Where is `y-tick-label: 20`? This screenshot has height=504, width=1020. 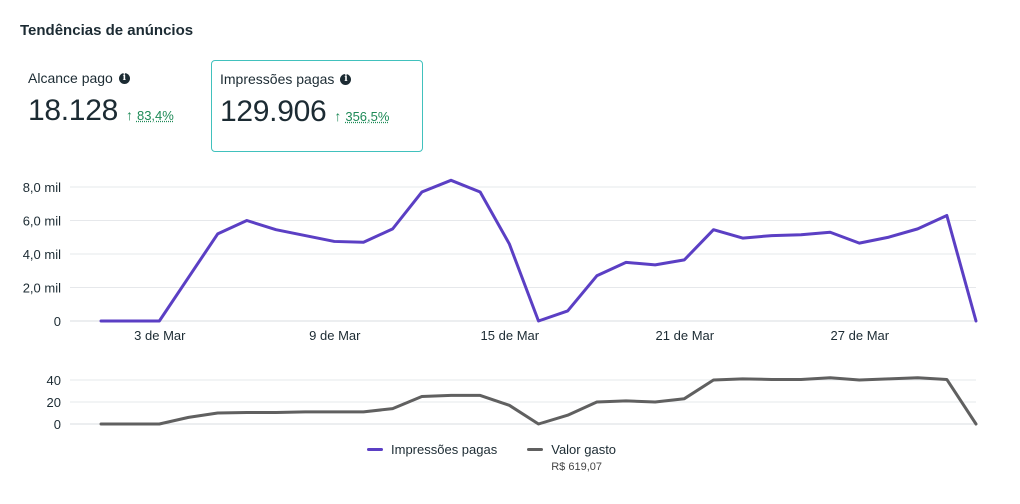 y-tick-label: 20 is located at coordinates (54, 402).